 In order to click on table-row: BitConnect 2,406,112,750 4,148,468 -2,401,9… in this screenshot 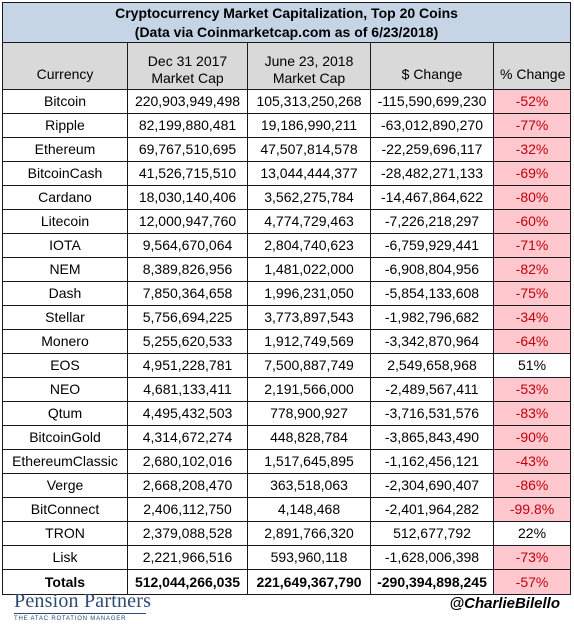, I will do `click(287, 509)`.